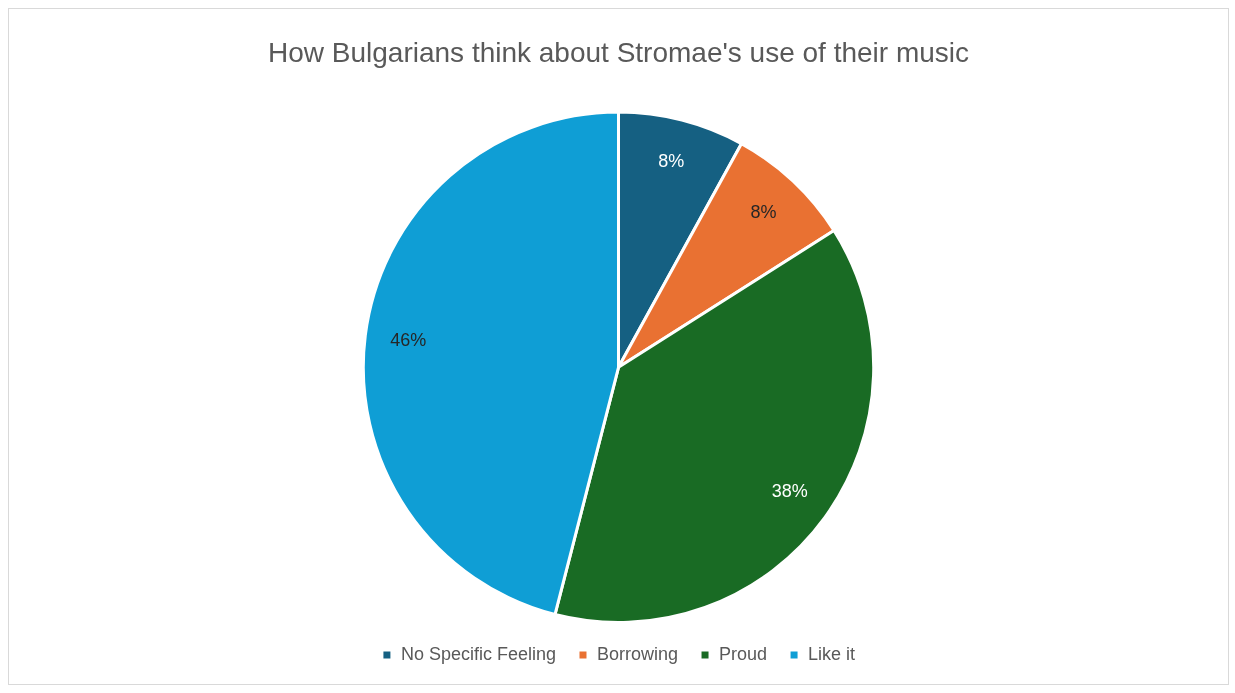 The height and width of the screenshot is (693, 1235). What do you see at coordinates (789, 490) in the screenshot?
I see `data-label: 38%` at bounding box center [789, 490].